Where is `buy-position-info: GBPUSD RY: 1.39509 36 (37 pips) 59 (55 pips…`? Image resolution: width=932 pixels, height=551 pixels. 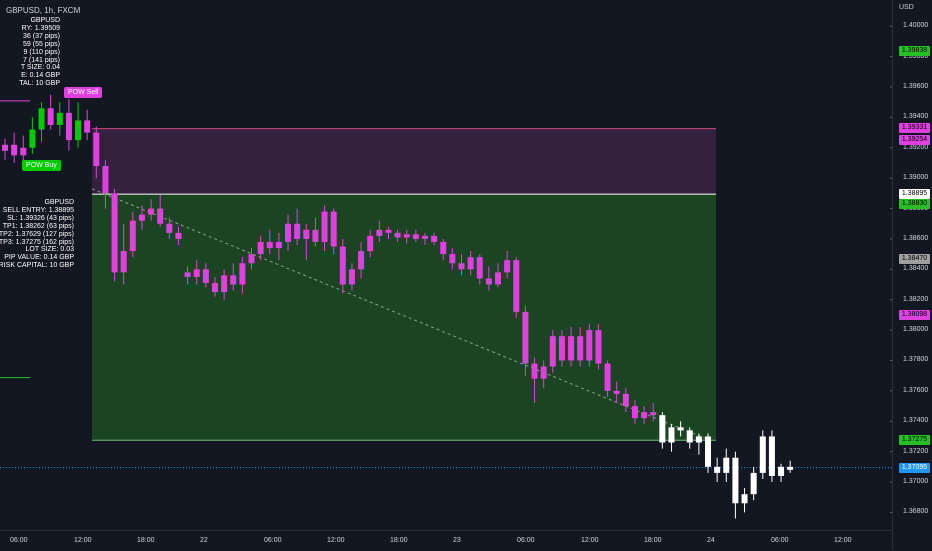 buy-position-info: GBPUSD RY: 1.39509 36 (37 pips) 59 (55 pips… is located at coordinates (30, 52).